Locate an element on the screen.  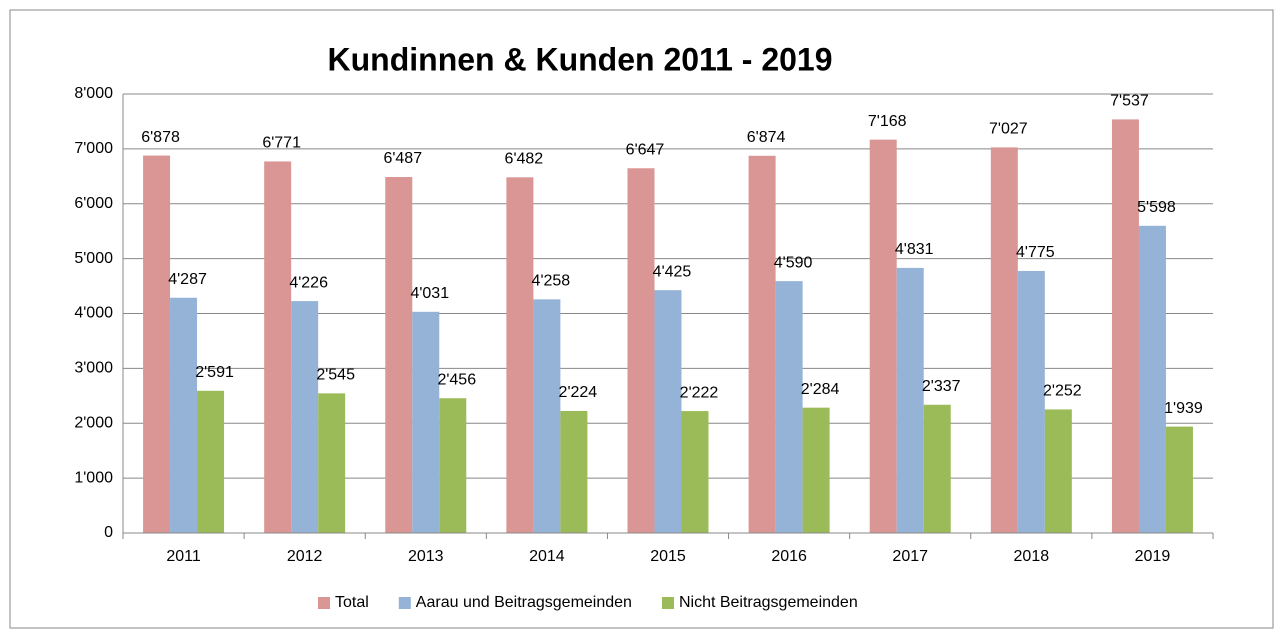
data-label: 5'598 is located at coordinates (1156, 207).